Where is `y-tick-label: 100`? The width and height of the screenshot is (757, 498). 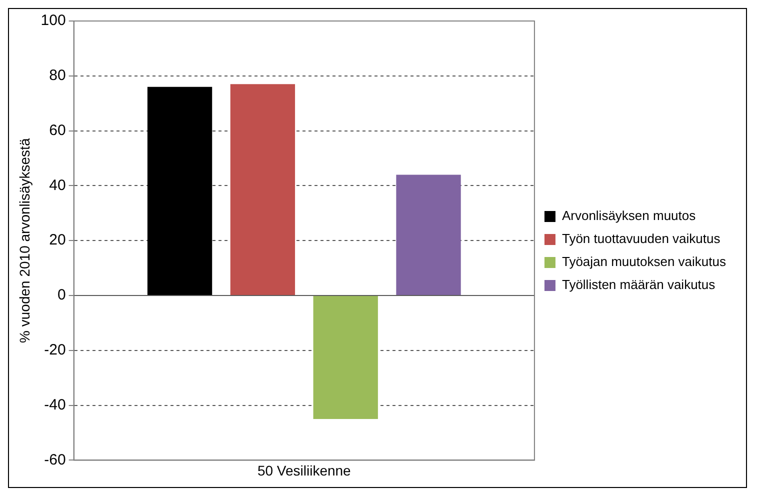 y-tick-label: 100 is located at coordinates (53, 21).